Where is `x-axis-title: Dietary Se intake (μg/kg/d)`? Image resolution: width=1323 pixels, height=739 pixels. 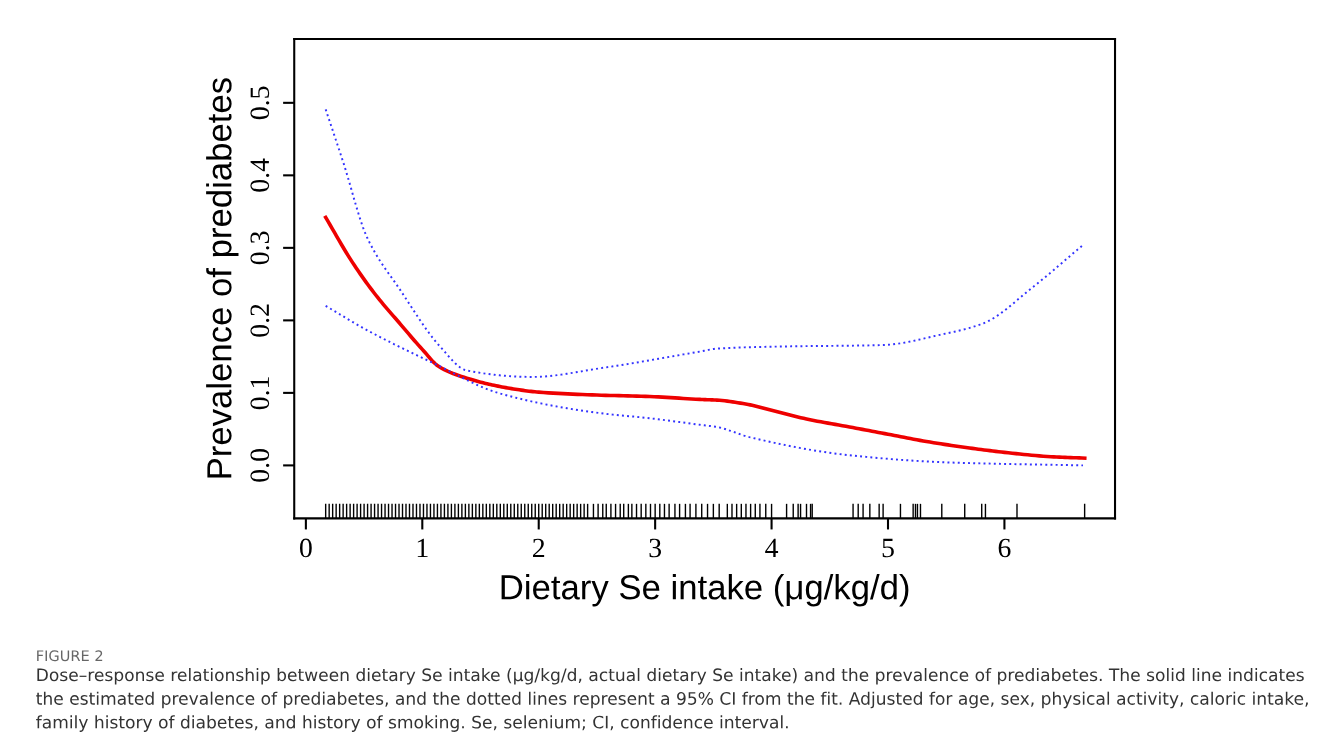
x-axis-title: Dietary Se intake (μg/kg/d) is located at coordinates (705, 590).